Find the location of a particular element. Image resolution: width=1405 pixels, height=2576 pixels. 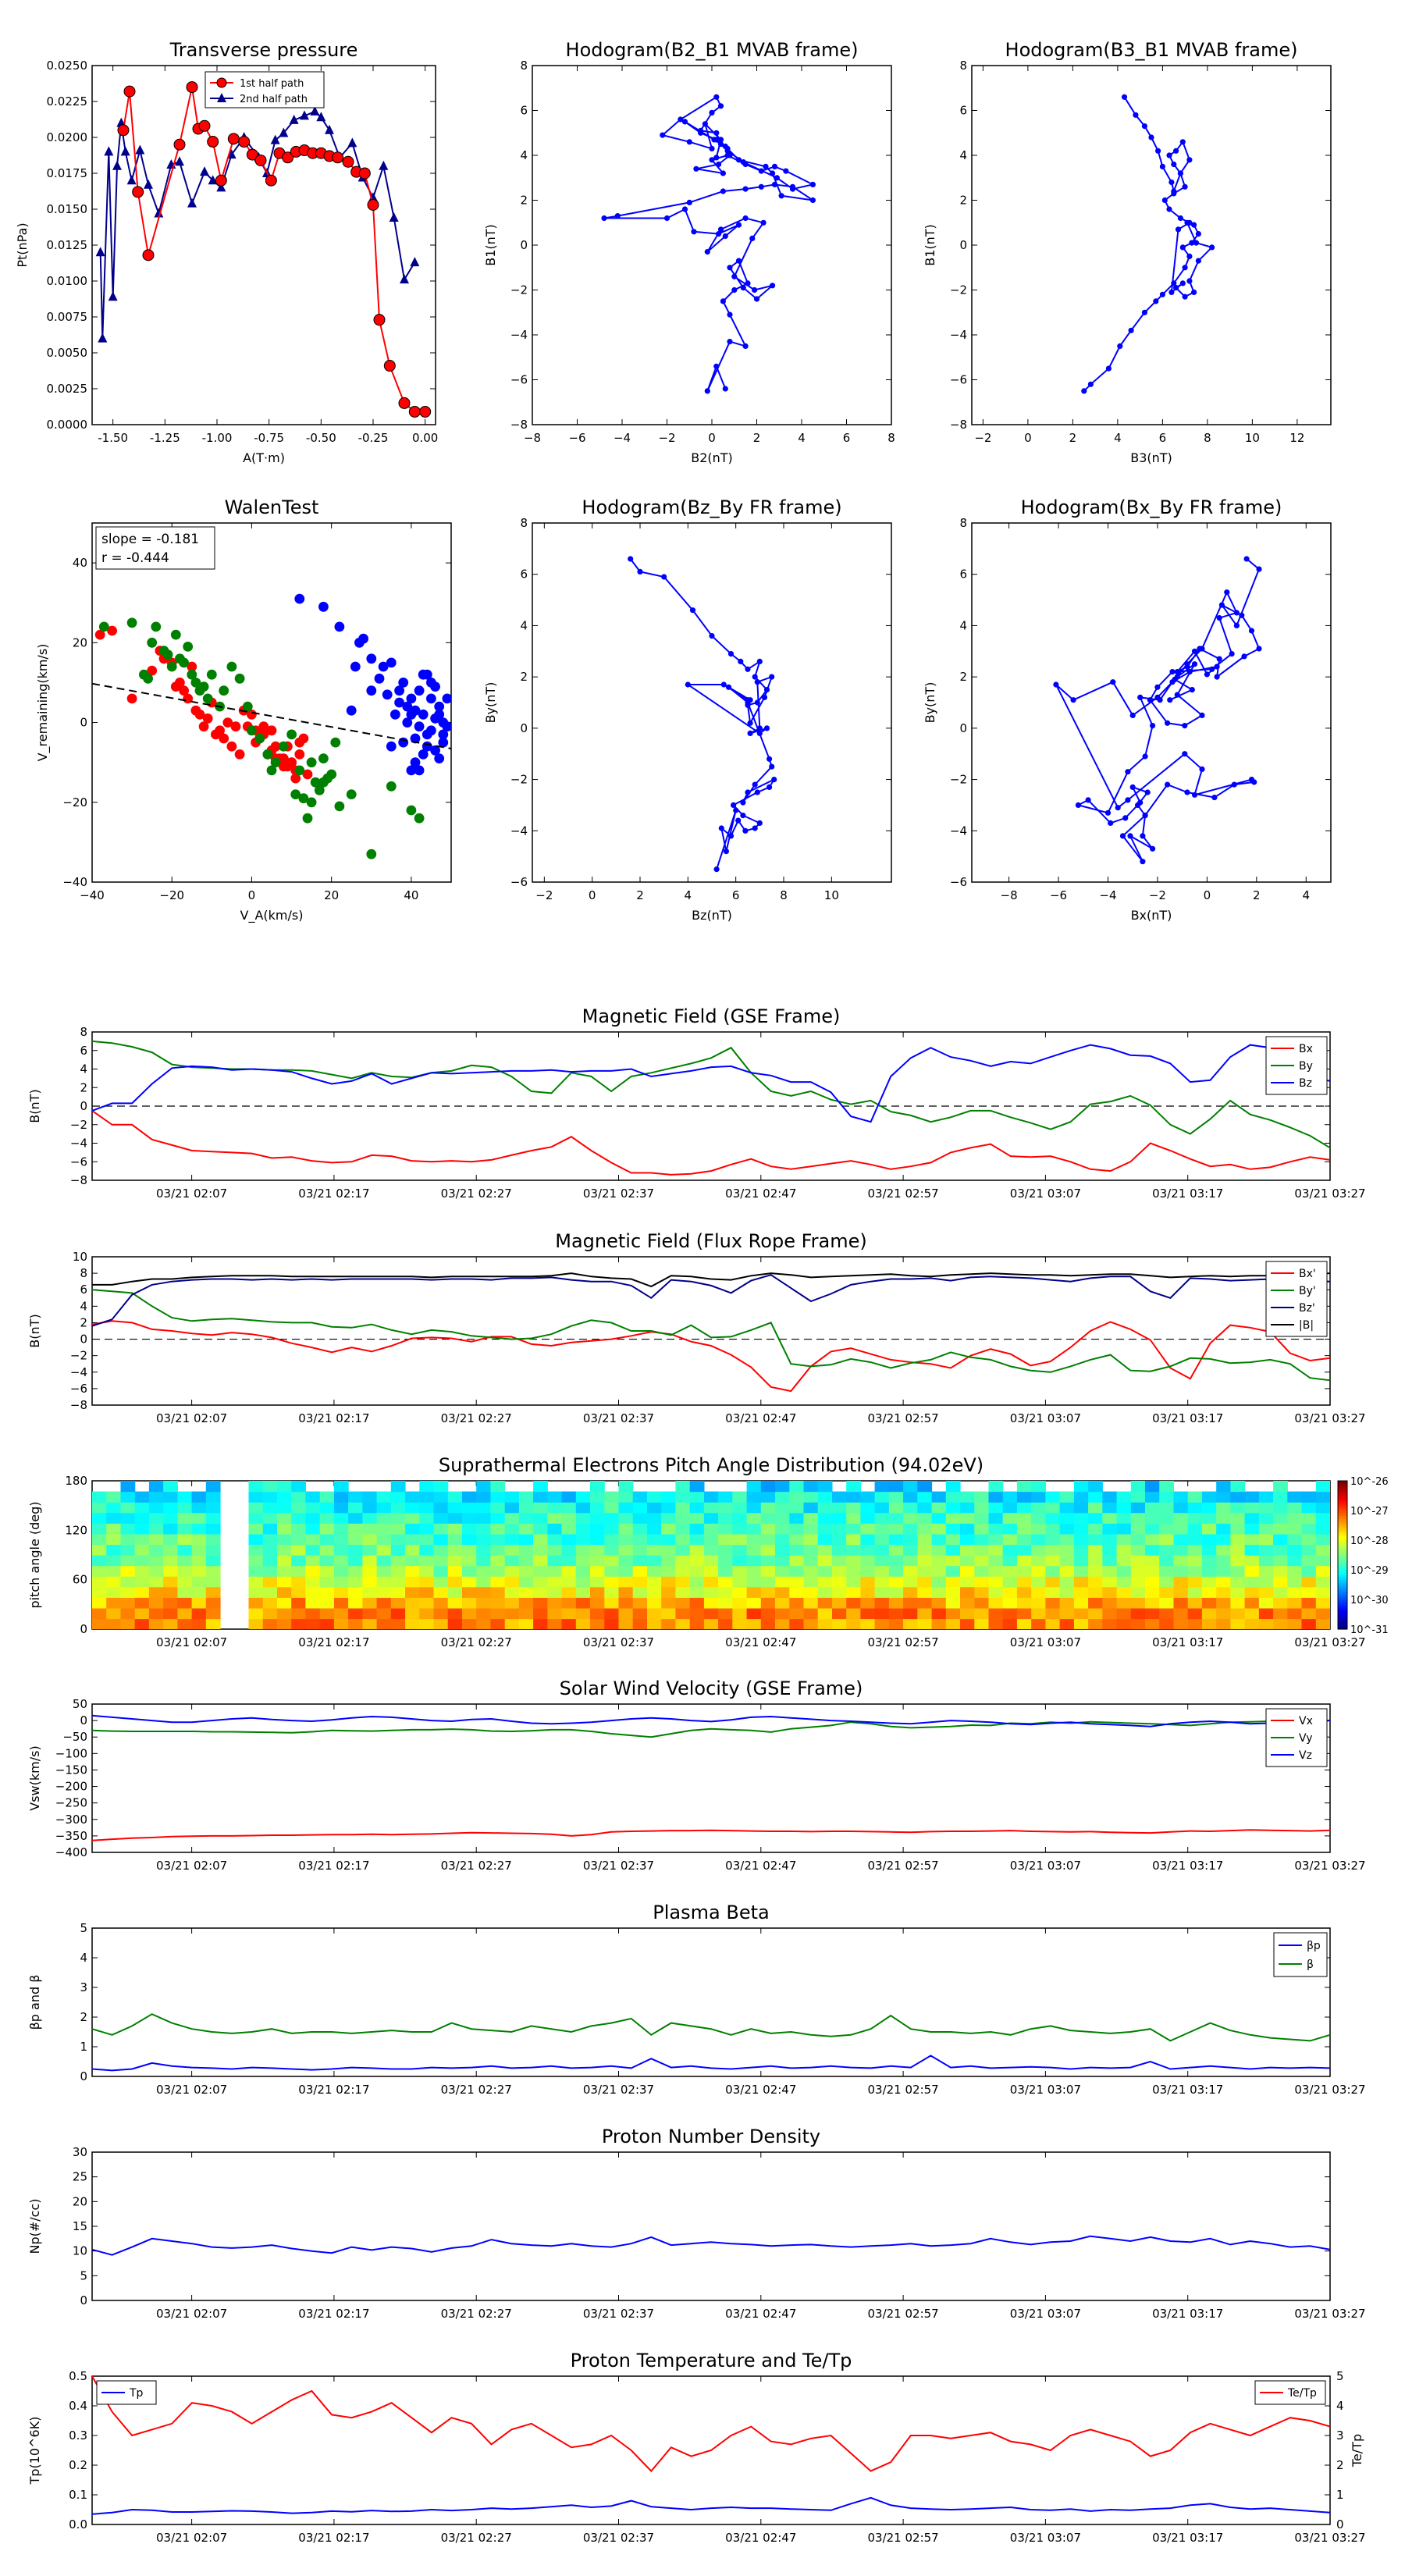

chart-title: Magnetic Field (GSE Frame) is located at coordinates (712, 1016).